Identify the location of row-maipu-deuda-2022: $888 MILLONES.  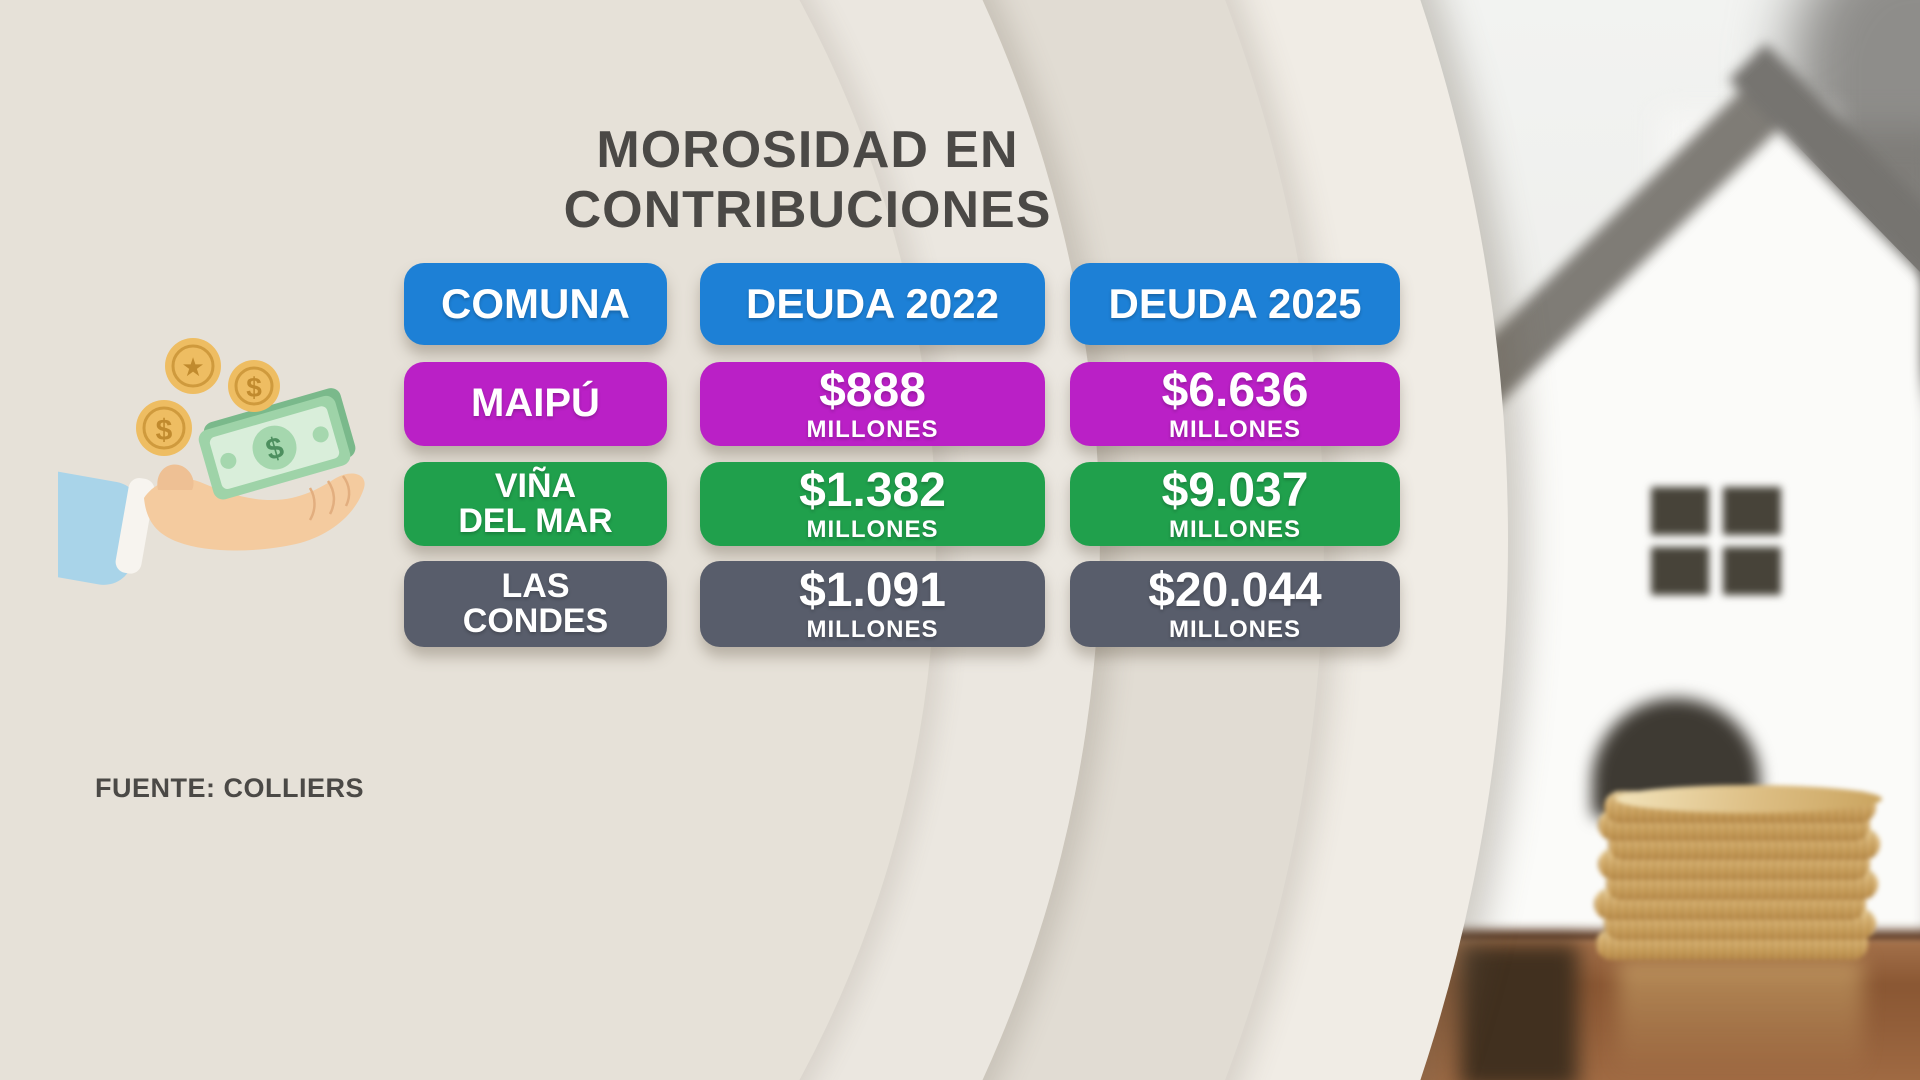
(872, 404).